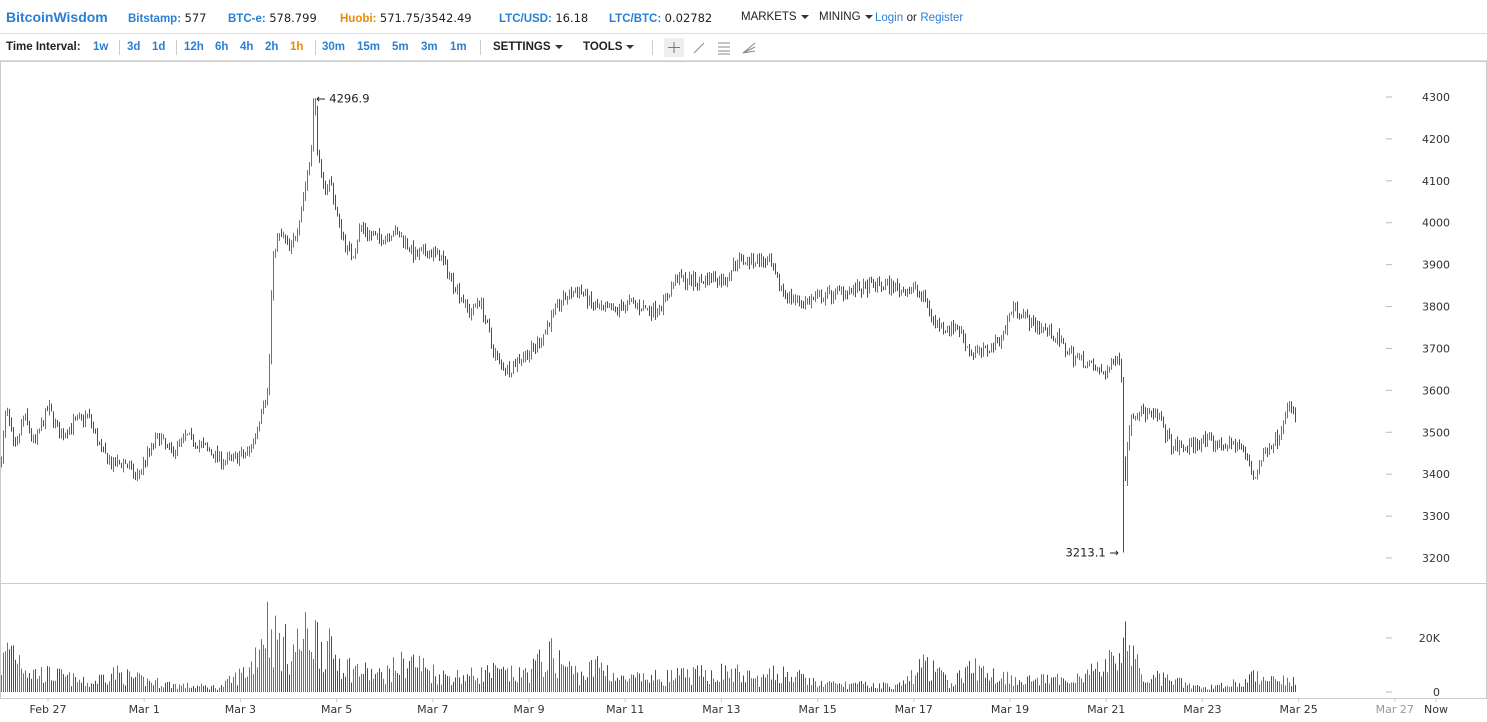 The height and width of the screenshot is (722, 1487). I want to click on settings-menu: SETTINGS, so click(528, 47).